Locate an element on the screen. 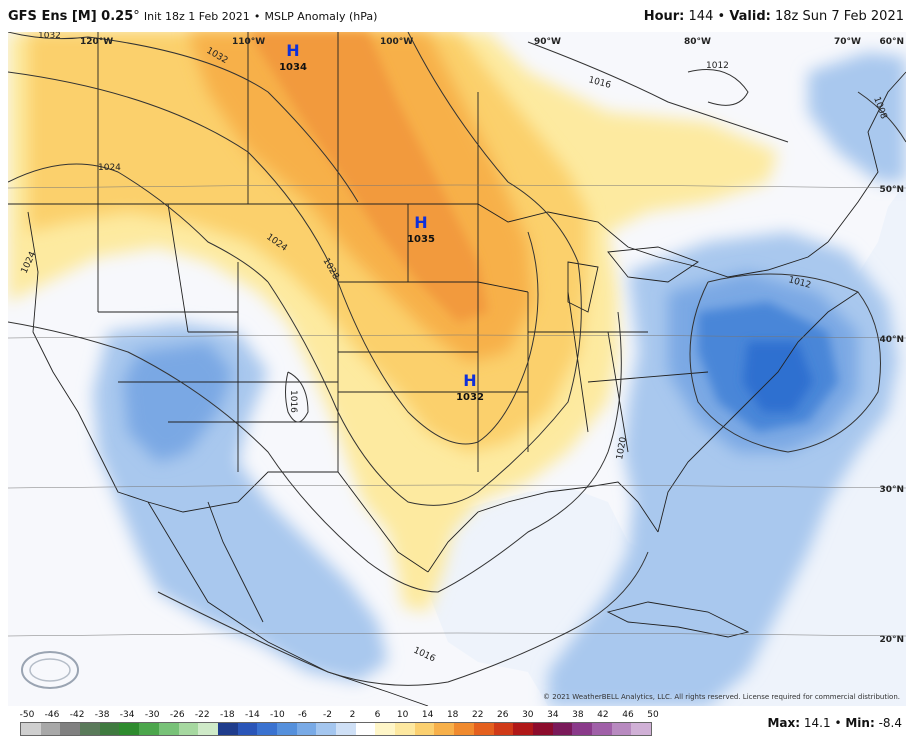 The image size is (914, 750). weatherbell-logo is located at coordinates (58, 670).